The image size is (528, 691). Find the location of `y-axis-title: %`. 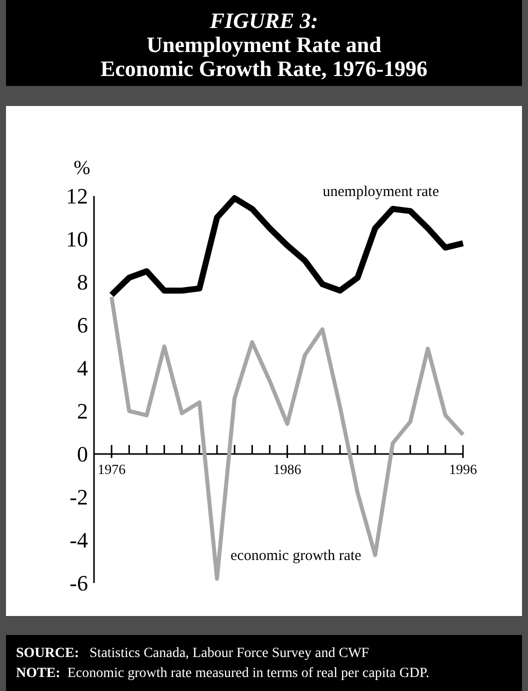

y-axis-title: % is located at coordinates (82, 168).